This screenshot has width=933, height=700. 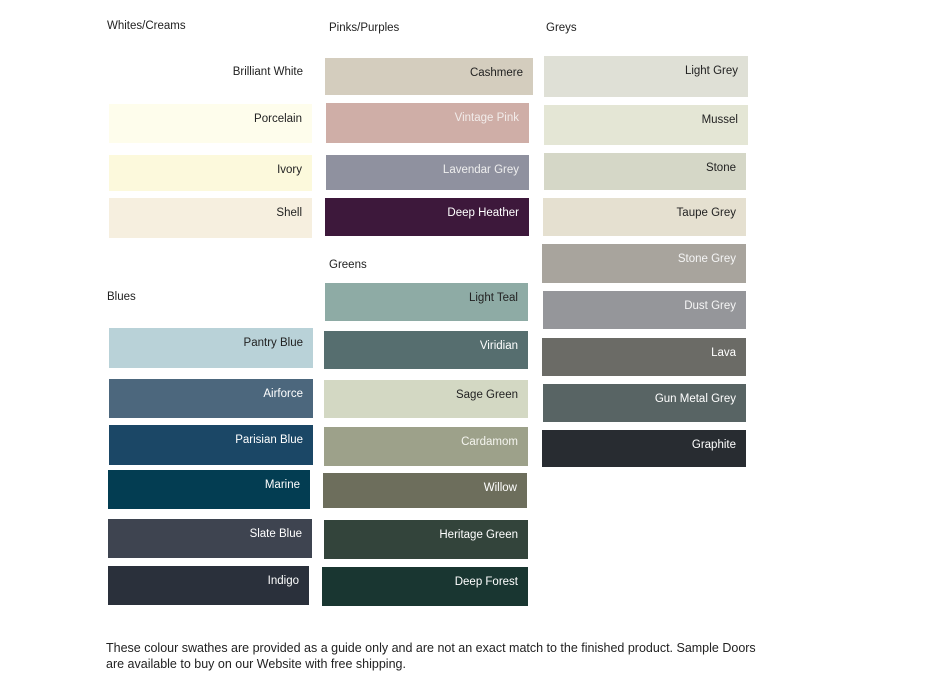 I want to click on swatch-label: Lavendar Grey, so click(x=480, y=170).